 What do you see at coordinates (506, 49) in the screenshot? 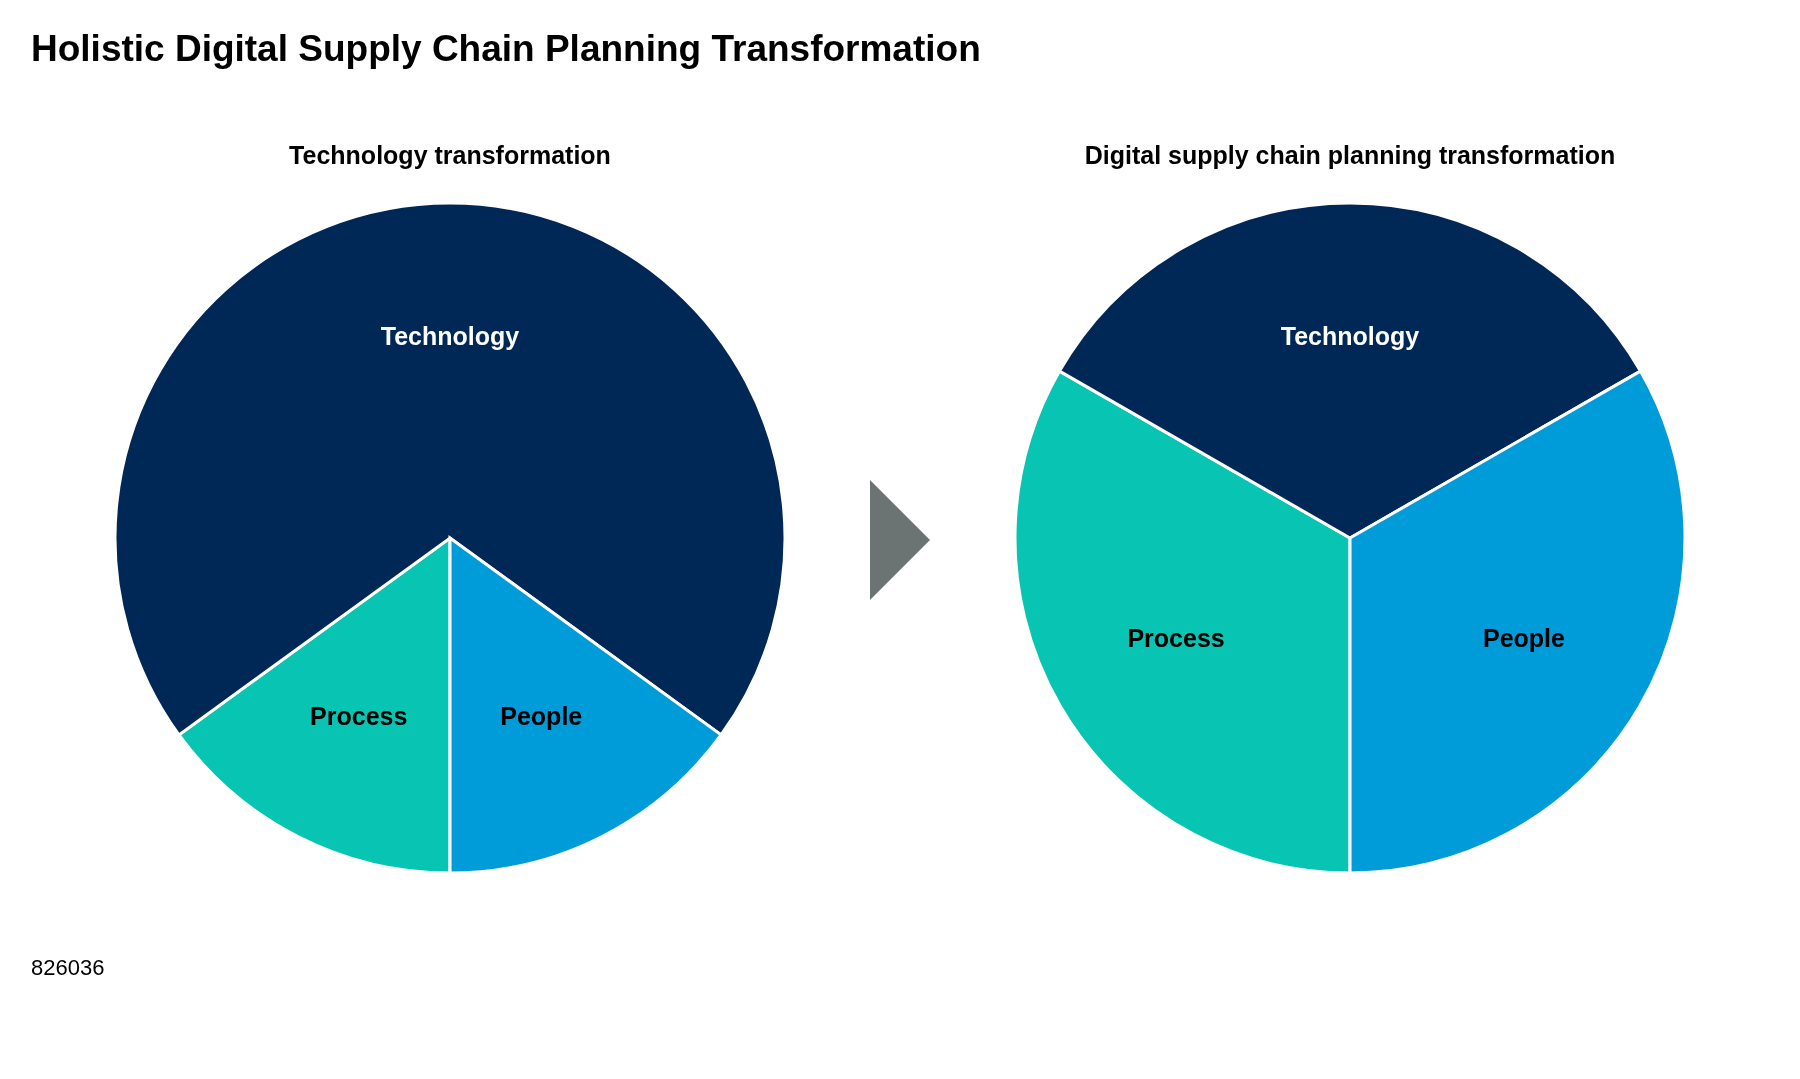
I see `chart-title: Holistic Digital Supply Chain Planning Transformation` at bounding box center [506, 49].